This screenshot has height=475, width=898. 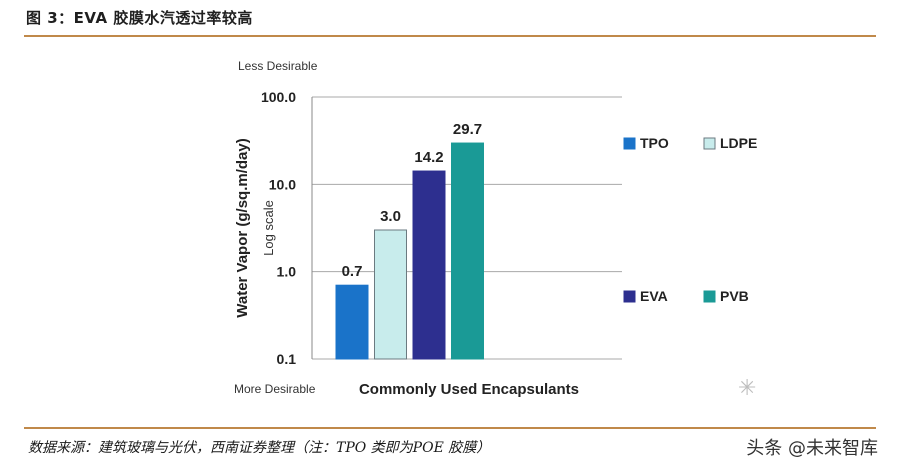 I want to click on y-tick-label: 100.0, so click(x=278, y=97).